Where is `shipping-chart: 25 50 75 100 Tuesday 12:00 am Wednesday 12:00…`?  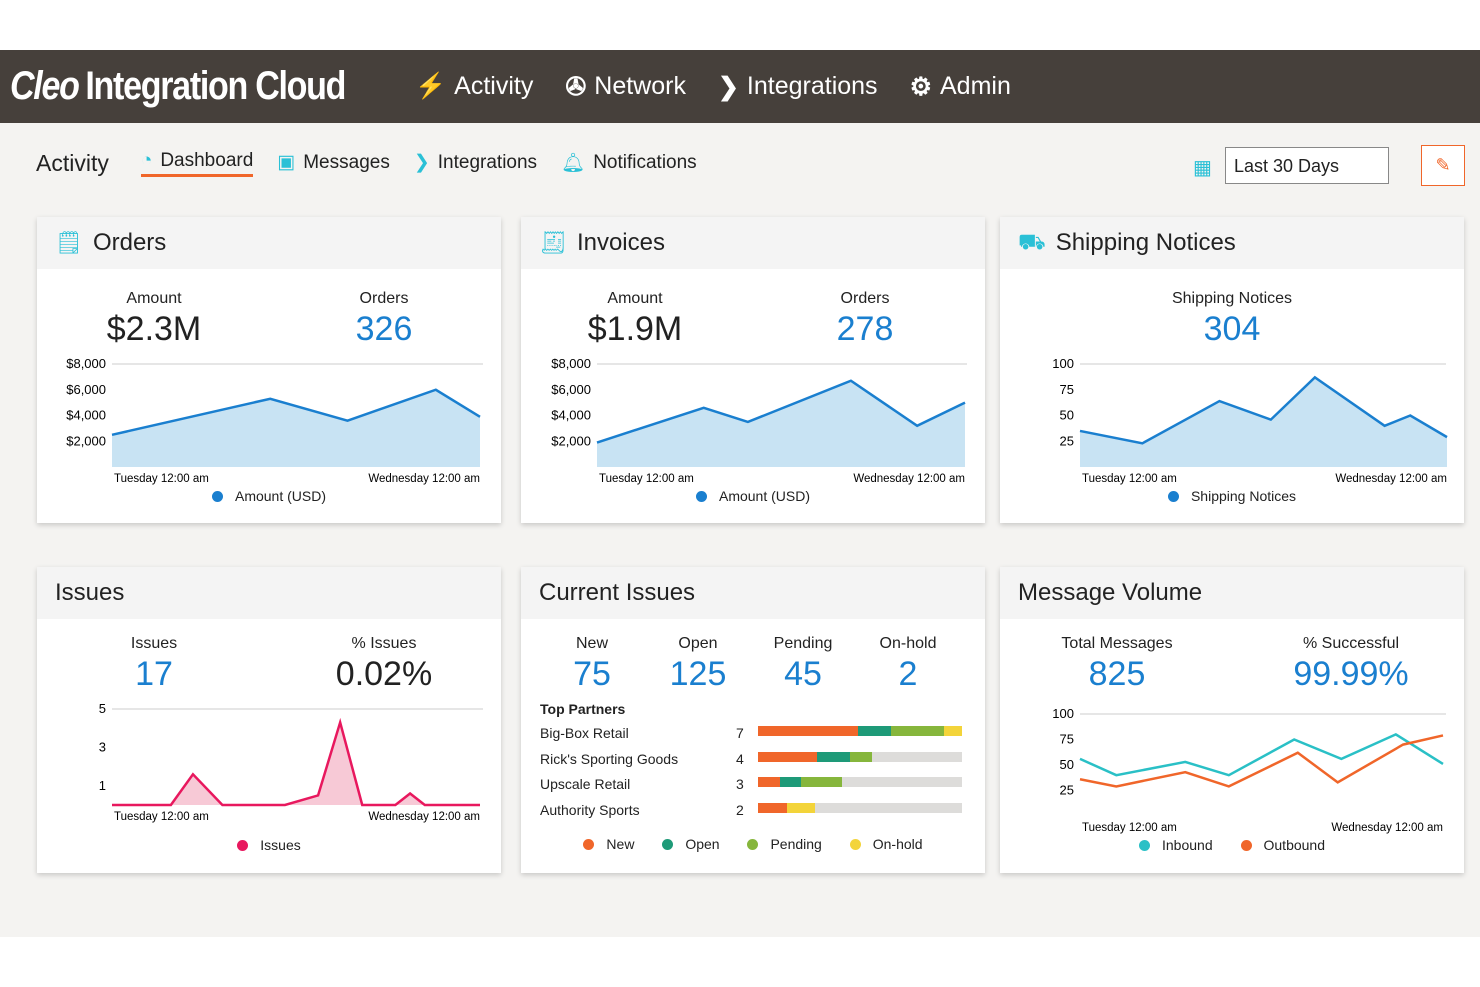
shipping-chart: 25 50 75 100 Tuesday 12:00 am Wednesday 12:00… is located at coordinates (1250, 420).